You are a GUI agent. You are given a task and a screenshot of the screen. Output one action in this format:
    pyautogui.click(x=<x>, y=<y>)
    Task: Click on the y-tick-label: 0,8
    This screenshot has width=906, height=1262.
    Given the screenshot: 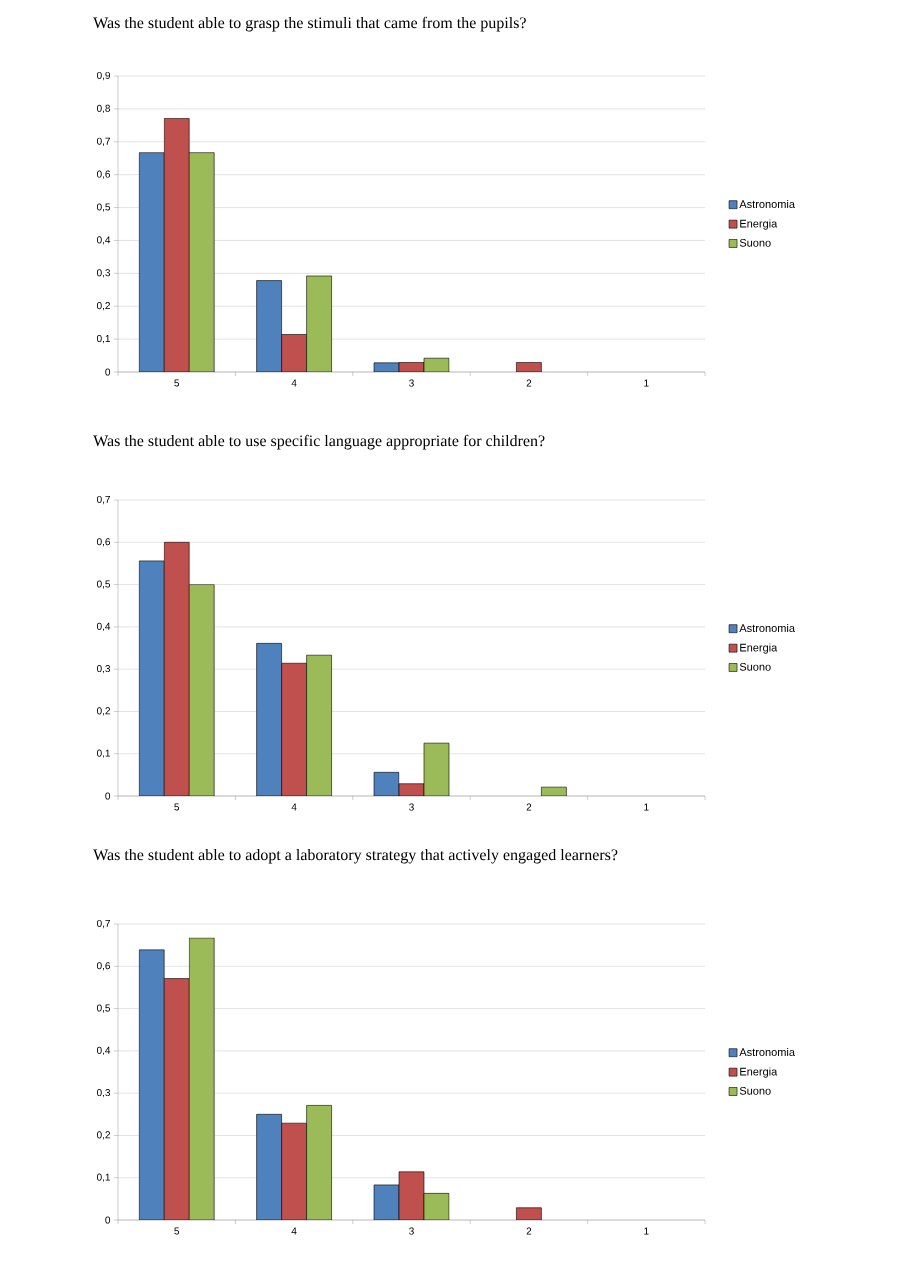 What is the action you would take?
    pyautogui.click(x=103, y=109)
    